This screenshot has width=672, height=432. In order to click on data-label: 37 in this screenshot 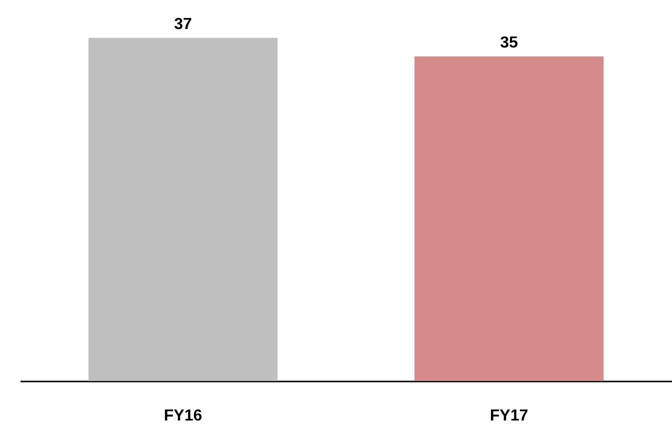, I will do `click(183, 24)`.